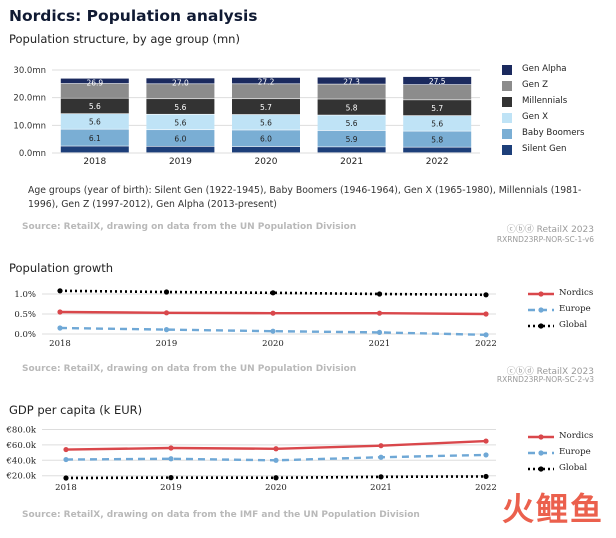  I want to click on y-tick-label: 0.5%, so click(25, 315).